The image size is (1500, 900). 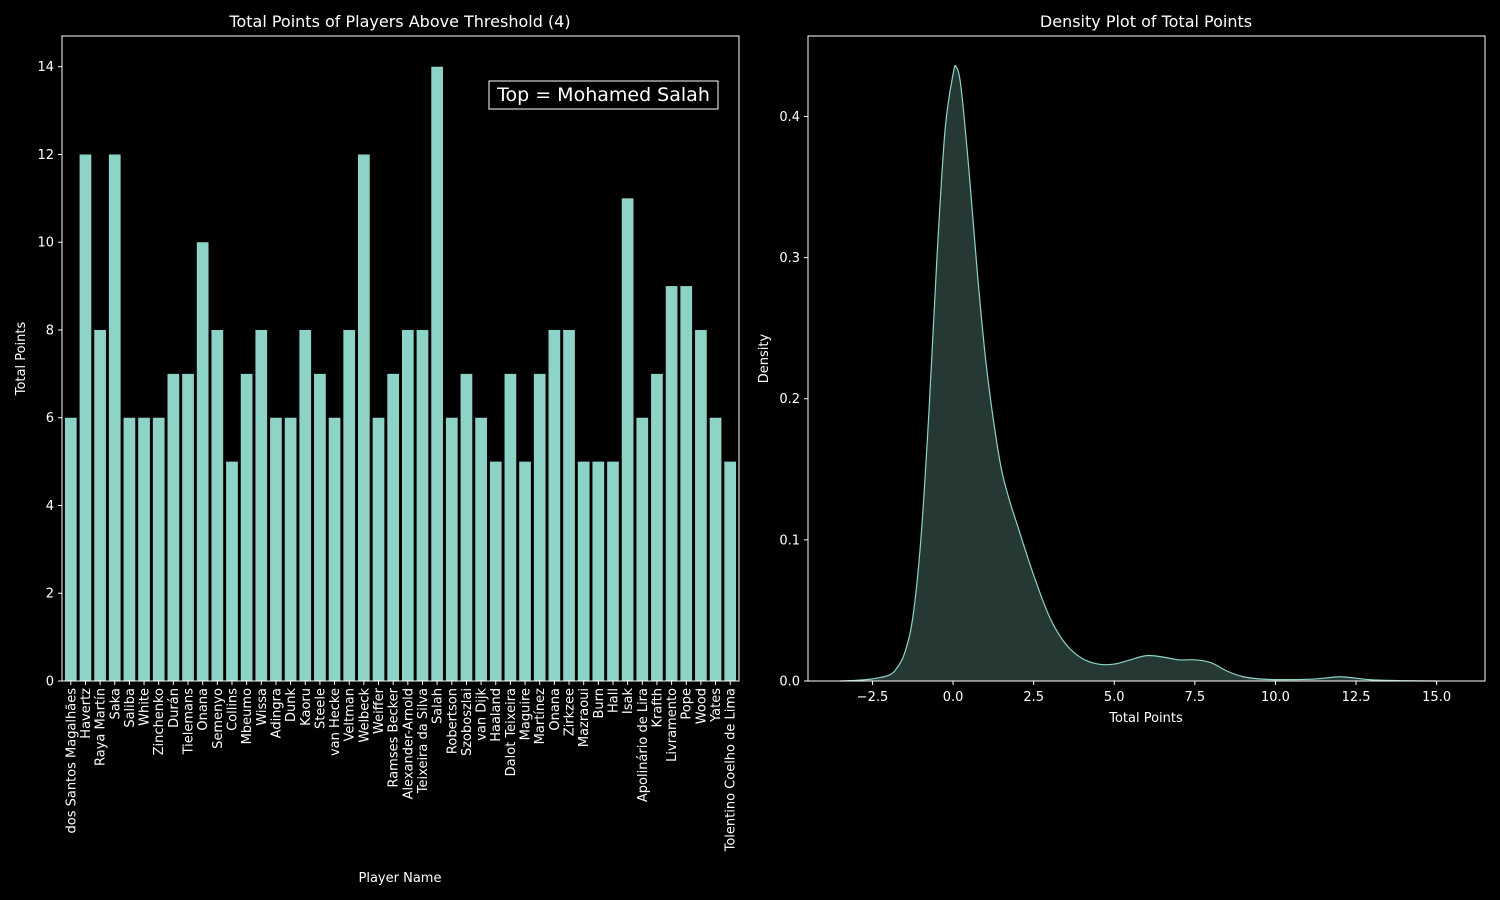 What do you see at coordinates (526, 714) in the screenshot?
I see `bar-x-tick-label: Maguire` at bounding box center [526, 714].